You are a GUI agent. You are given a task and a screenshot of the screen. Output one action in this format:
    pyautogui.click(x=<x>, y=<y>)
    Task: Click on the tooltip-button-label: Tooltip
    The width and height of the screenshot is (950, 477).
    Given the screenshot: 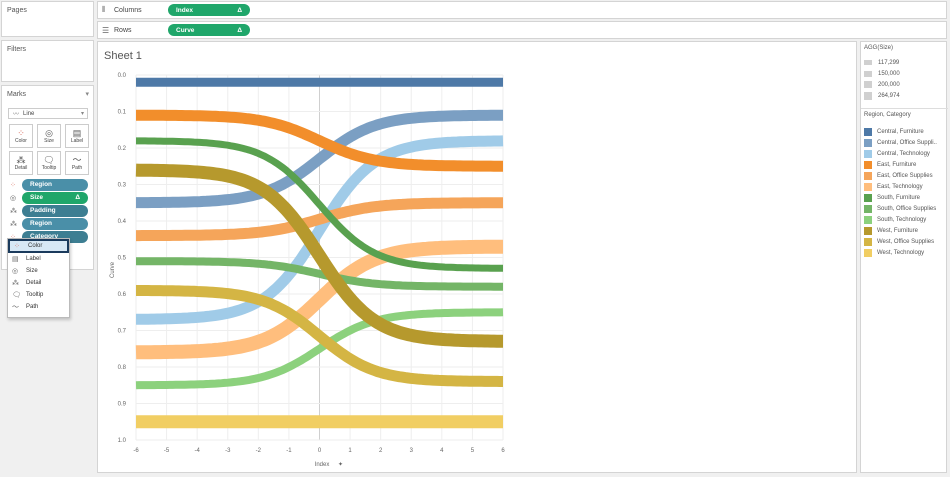 What is the action you would take?
    pyautogui.click(x=49, y=168)
    